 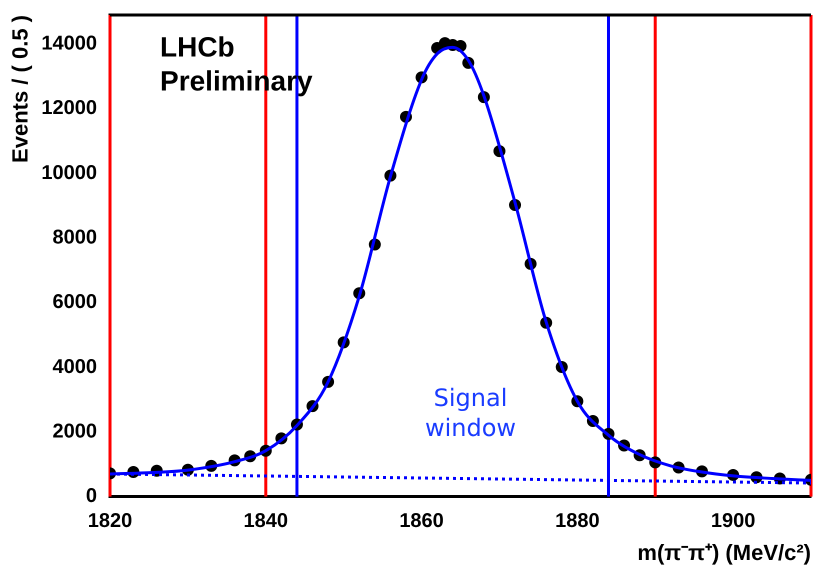 I want to click on x-axis-title: m(π⁻π⁺) (MeV/c²), so click(x=724, y=552).